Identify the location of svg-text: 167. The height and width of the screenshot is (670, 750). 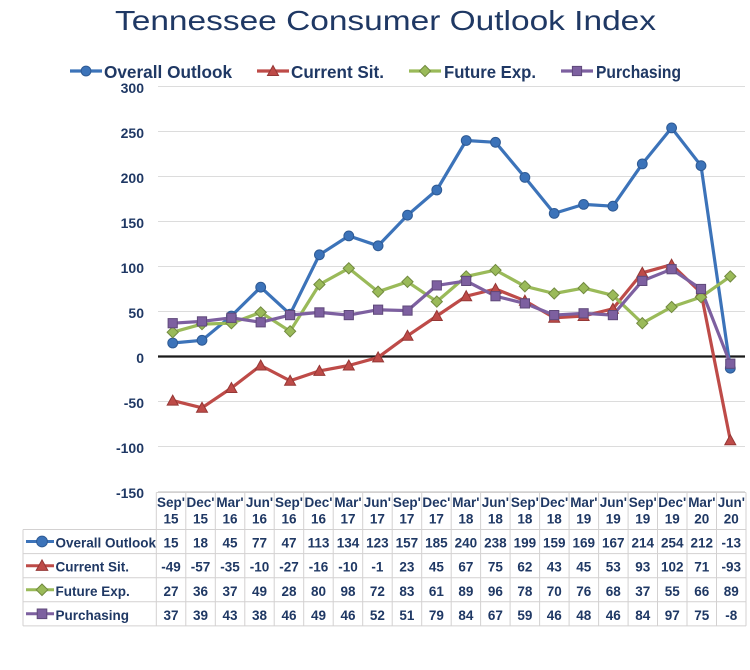
(613, 543).